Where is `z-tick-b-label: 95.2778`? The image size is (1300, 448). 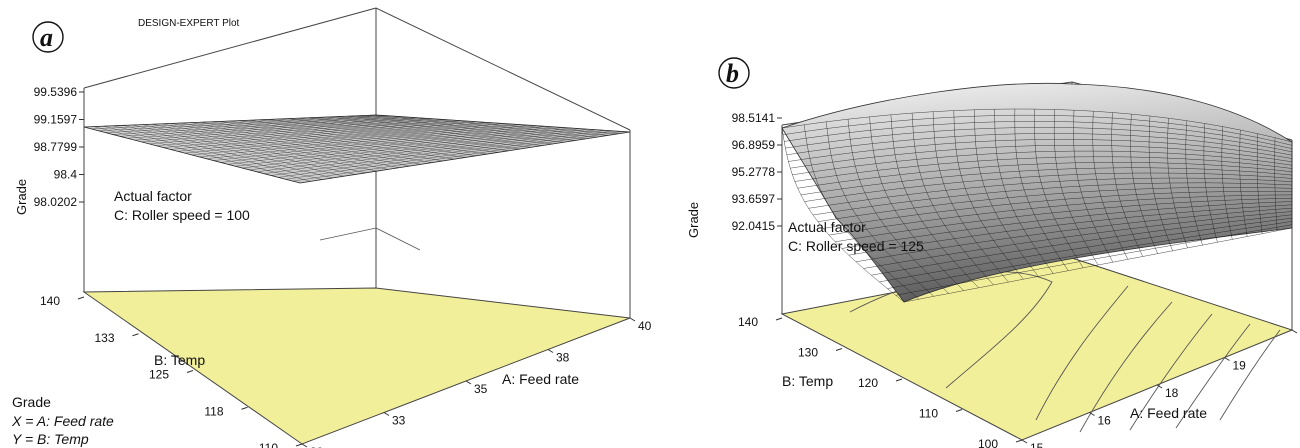
z-tick-b-label: 95.2778 is located at coordinates (754, 172).